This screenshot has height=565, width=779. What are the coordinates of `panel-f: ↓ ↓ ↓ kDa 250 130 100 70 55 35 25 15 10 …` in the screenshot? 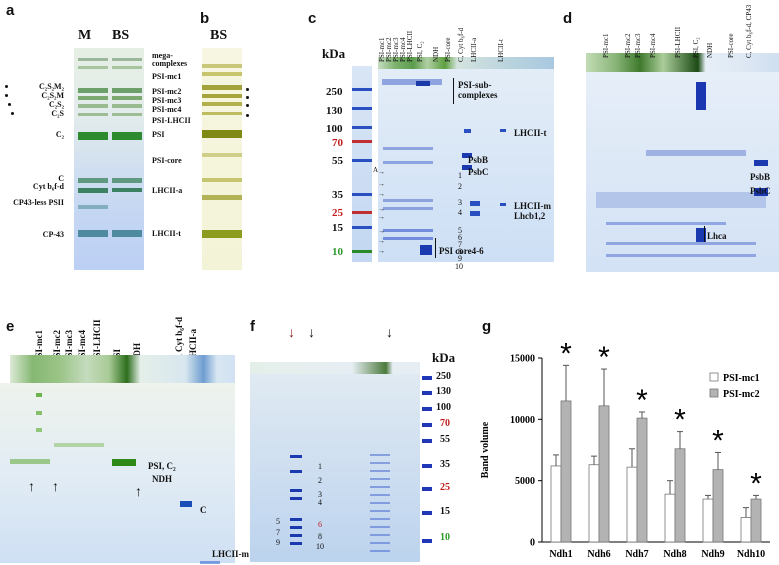 It's located at (356, 442).